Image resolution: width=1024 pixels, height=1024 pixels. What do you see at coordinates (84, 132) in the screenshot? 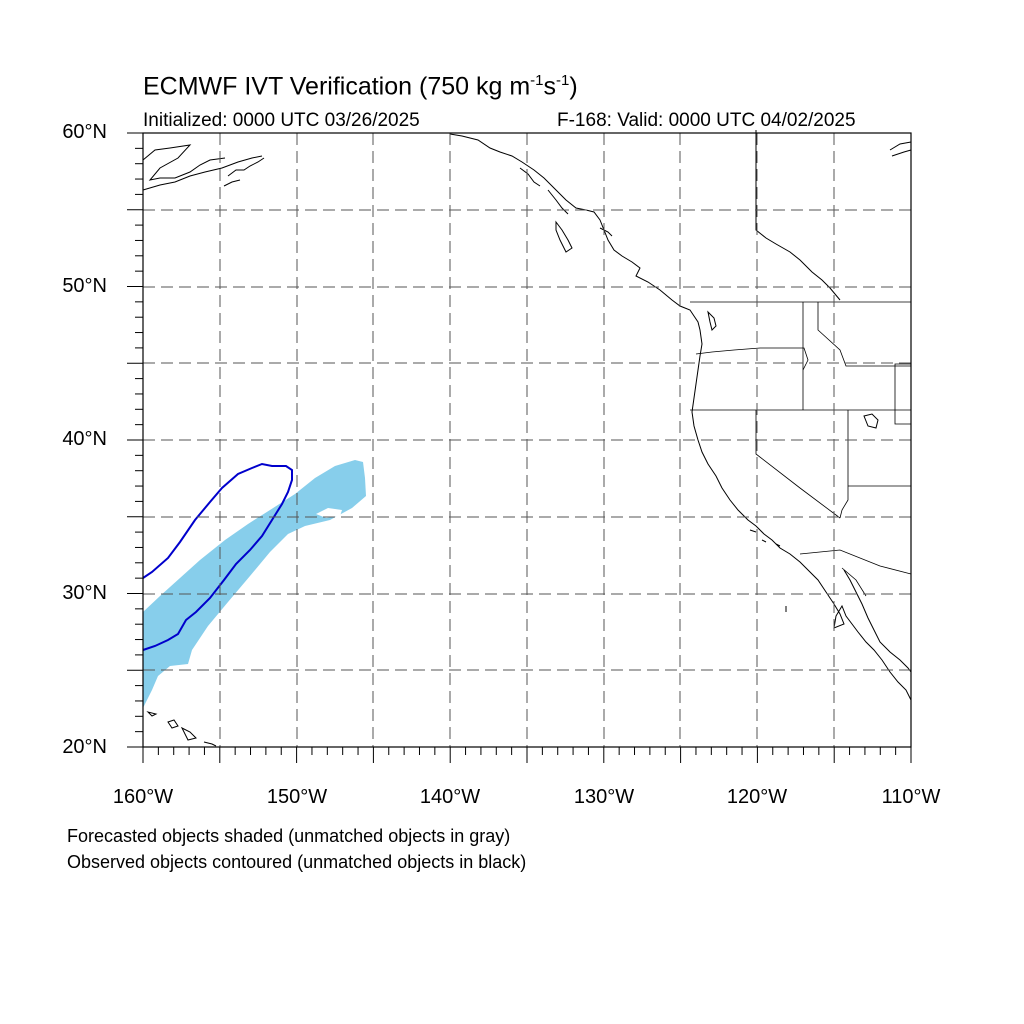
I see `lat-label-60n: 60°N` at bounding box center [84, 132].